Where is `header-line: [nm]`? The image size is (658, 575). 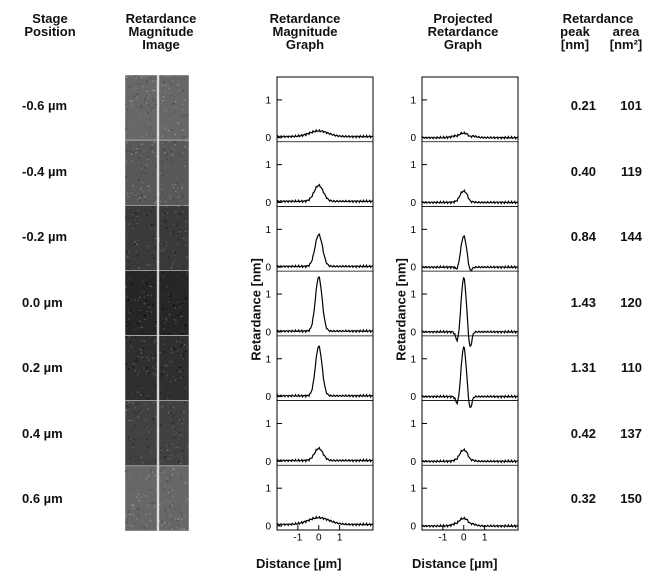
header-line: [nm] is located at coordinates (575, 44).